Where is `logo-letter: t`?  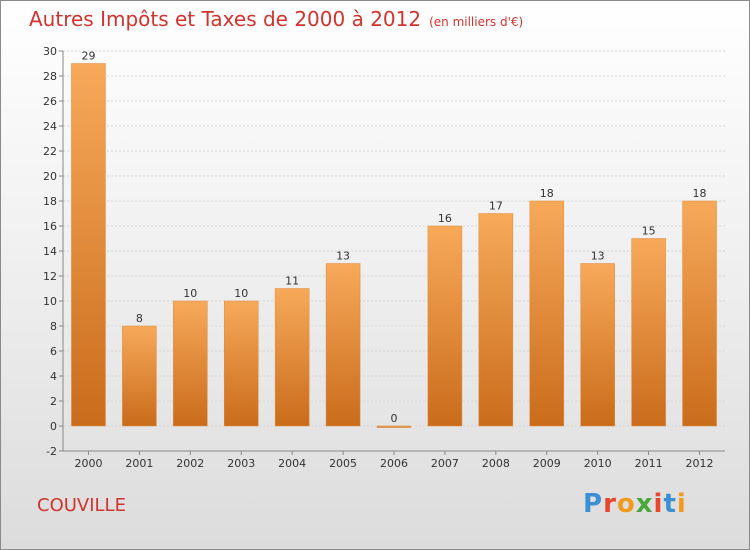
logo-letter: t is located at coordinates (670, 504).